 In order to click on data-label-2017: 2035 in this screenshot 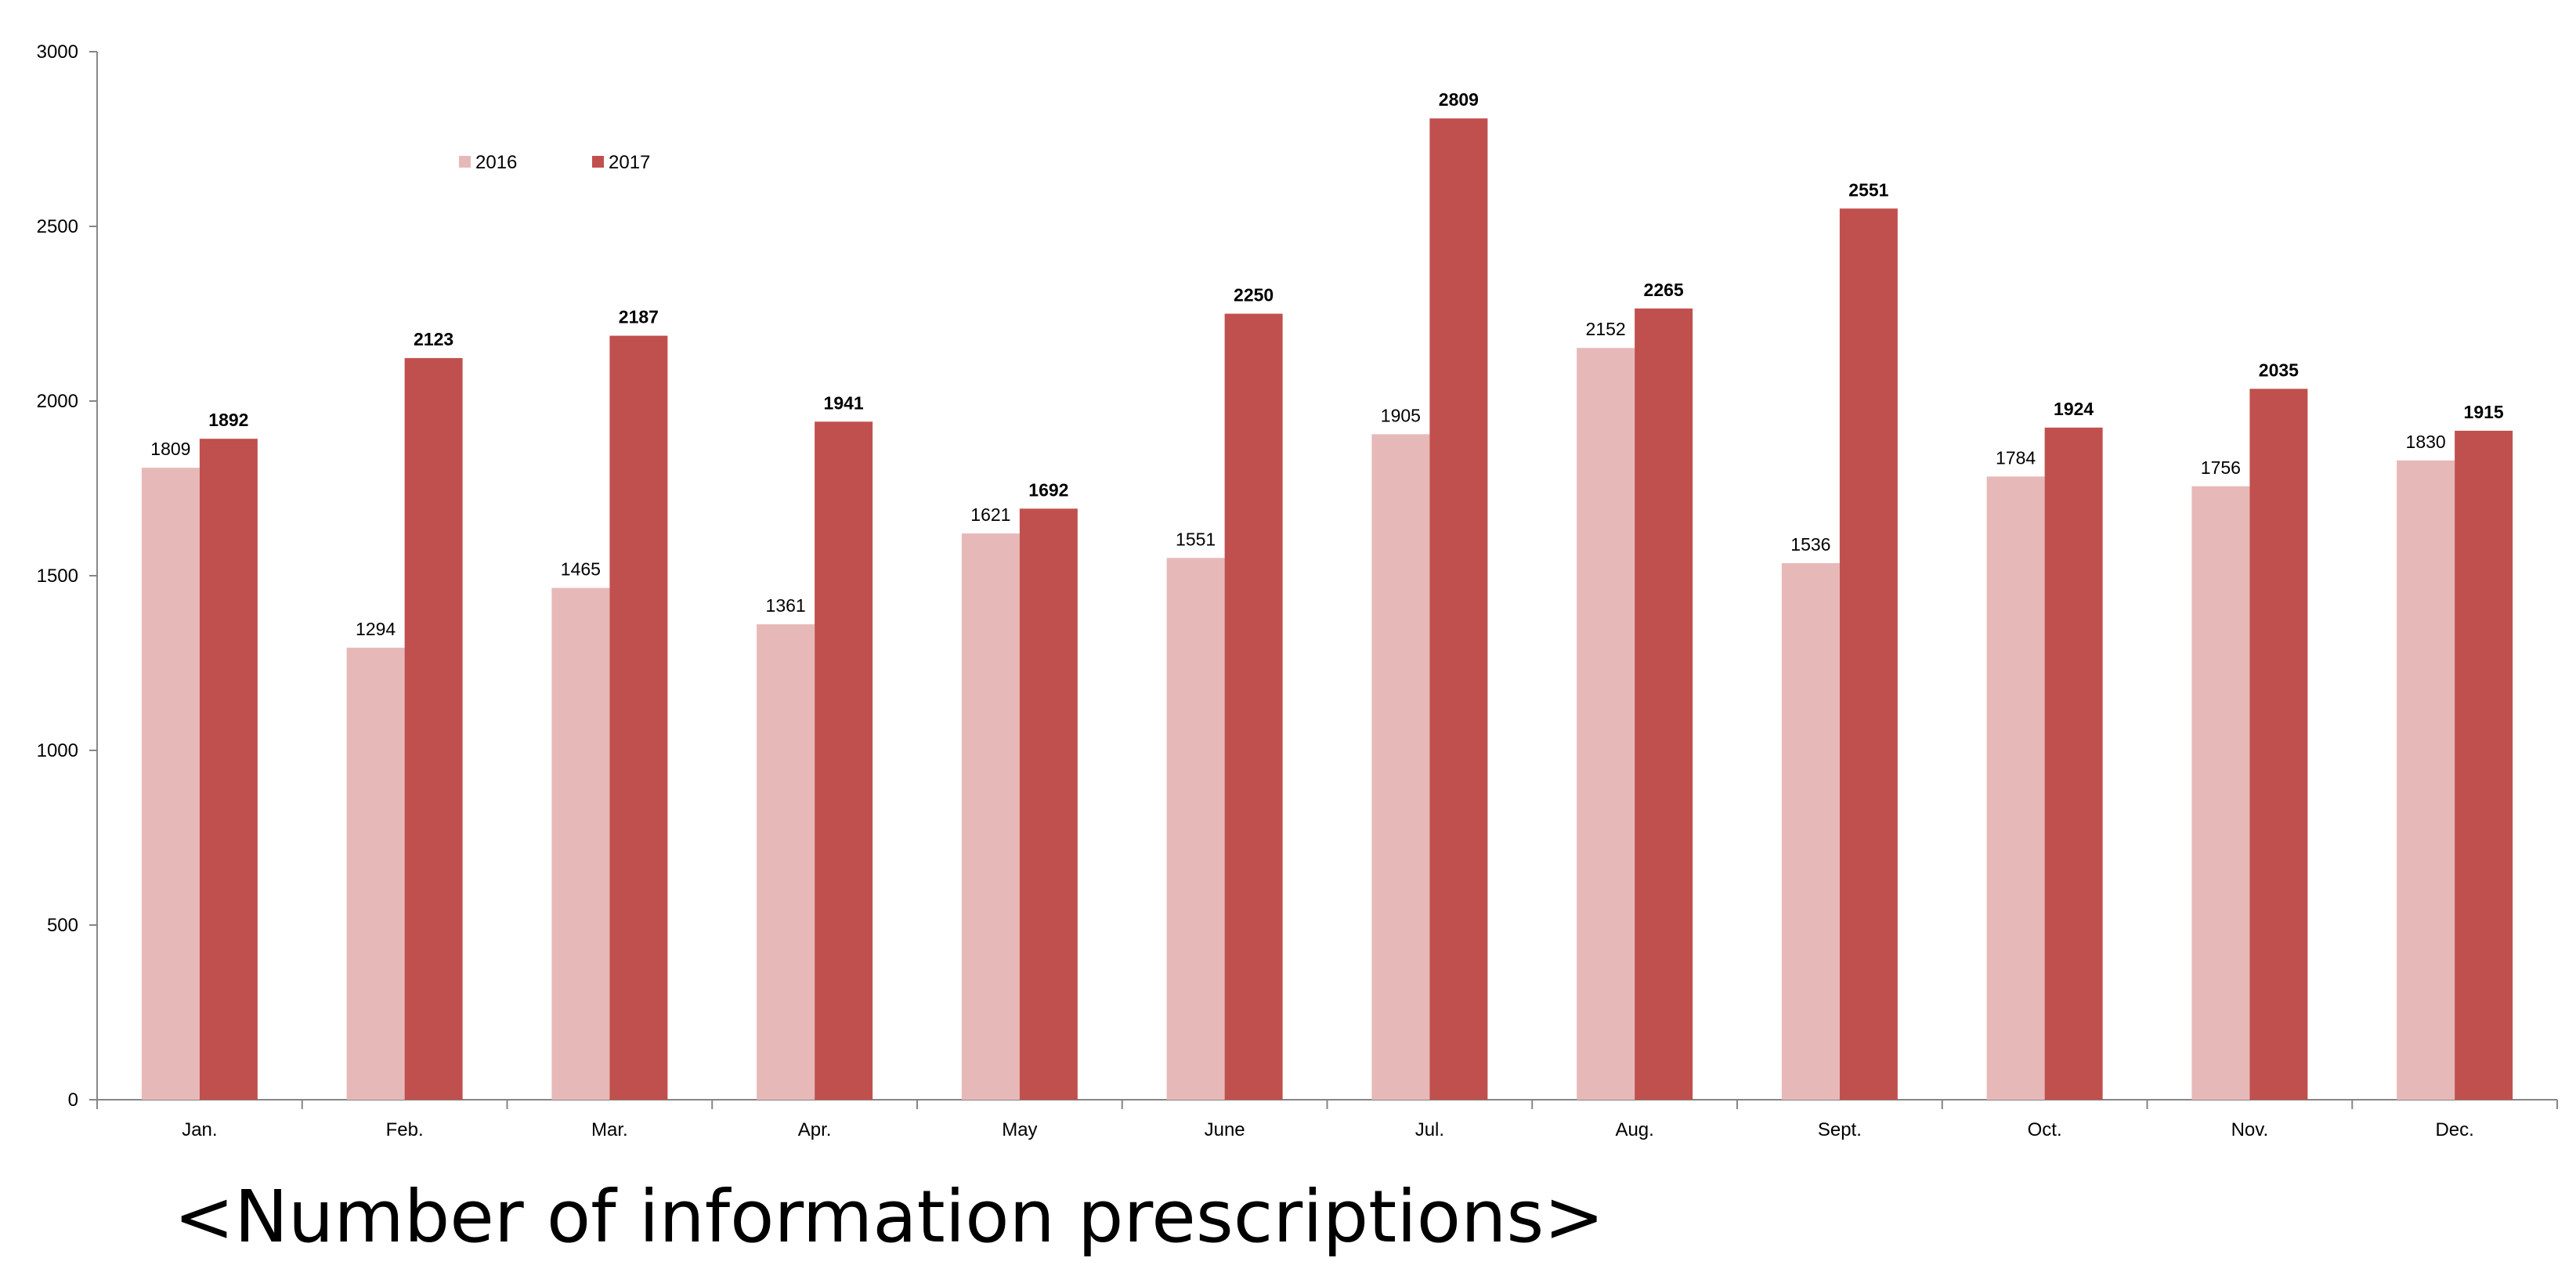, I will do `click(2279, 370)`.